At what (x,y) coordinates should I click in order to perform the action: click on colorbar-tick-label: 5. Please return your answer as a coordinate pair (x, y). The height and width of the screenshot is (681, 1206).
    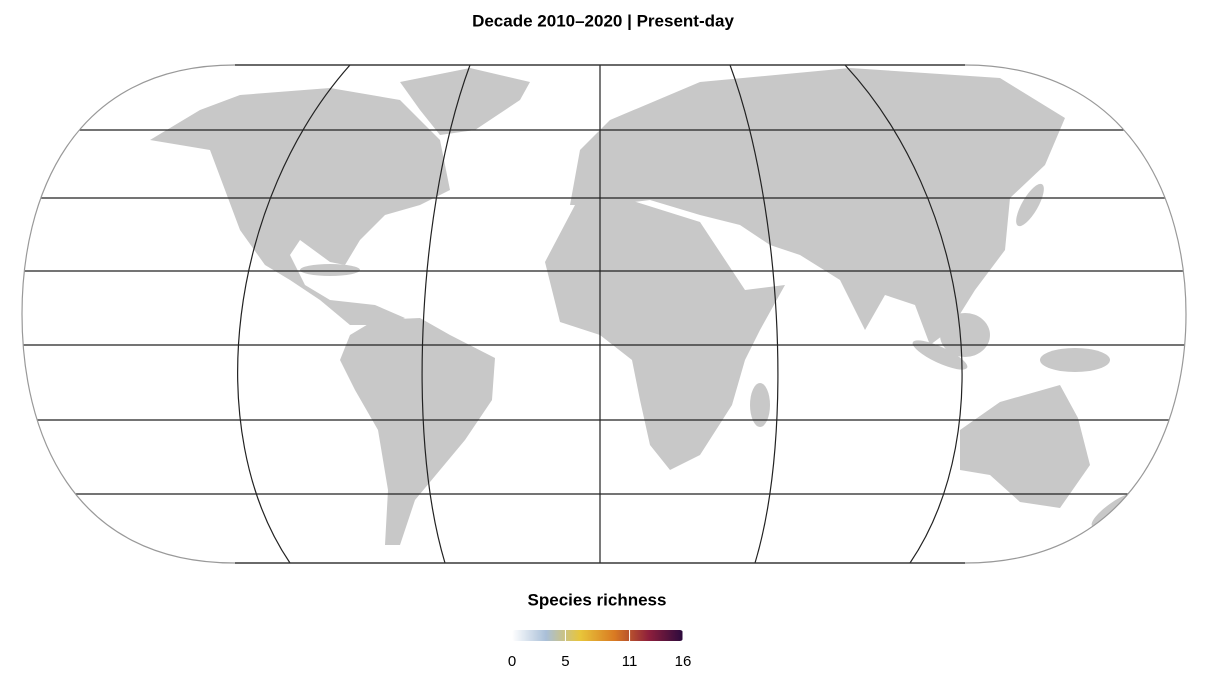
    Looking at the image, I should click on (565, 661).